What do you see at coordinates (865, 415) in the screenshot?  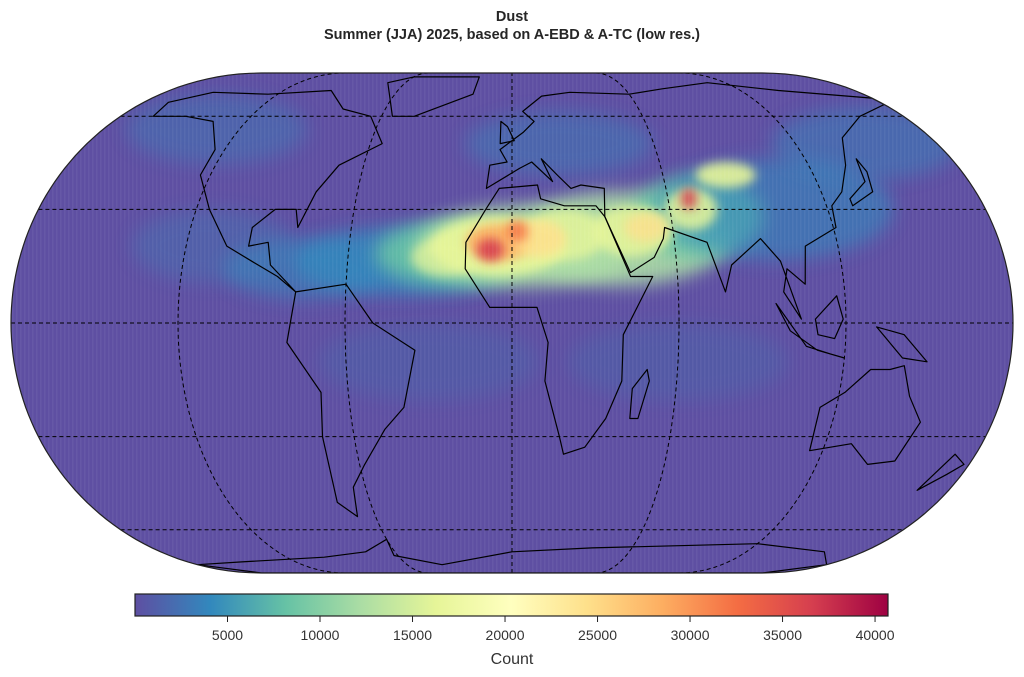 I see `coastline-australia` at bounding box center [865, 415].